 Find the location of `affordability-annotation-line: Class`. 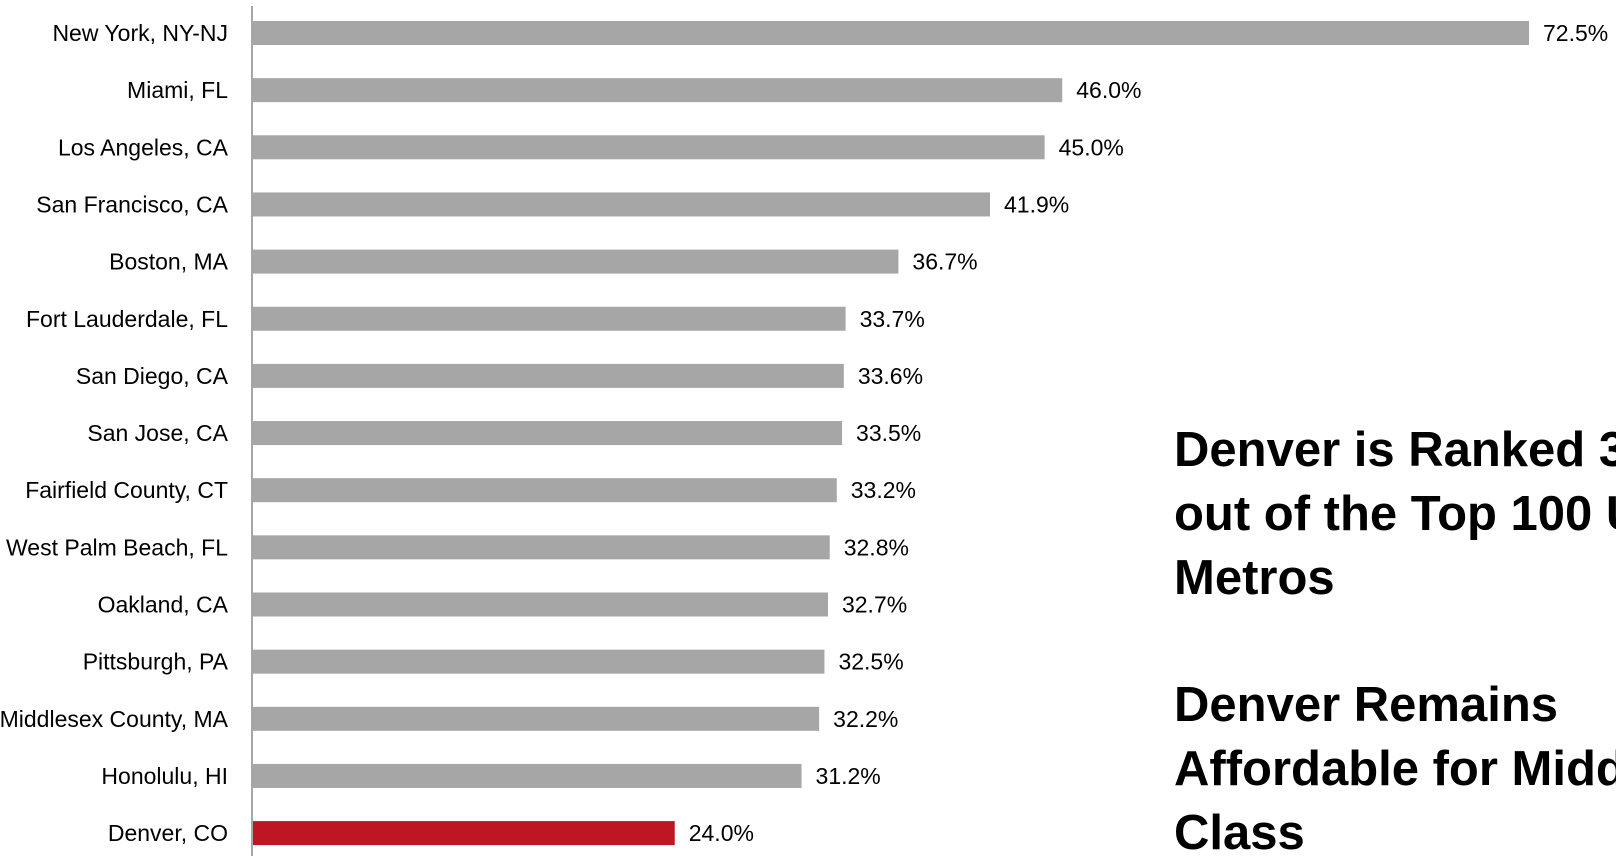

affordability-annotation-line: Class is located at coordinates (1239, 833).